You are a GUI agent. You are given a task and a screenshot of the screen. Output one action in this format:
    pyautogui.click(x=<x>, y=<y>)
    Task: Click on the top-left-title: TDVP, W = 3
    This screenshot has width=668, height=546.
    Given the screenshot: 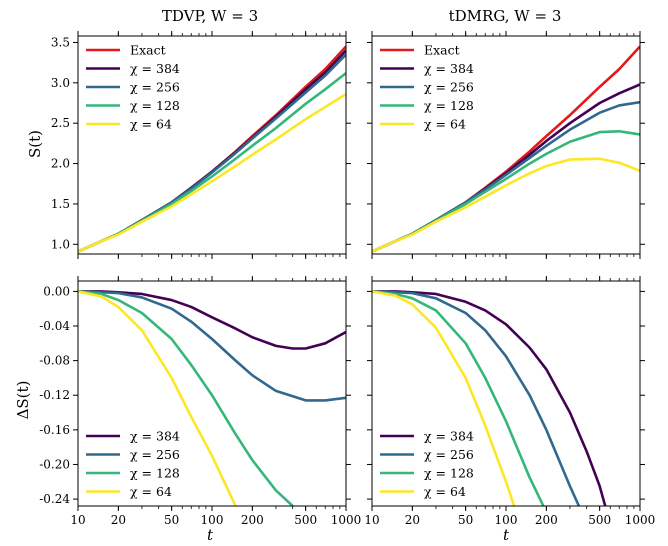 What is the action you would take?
    pyautogui.click(x=210, y=16)
    